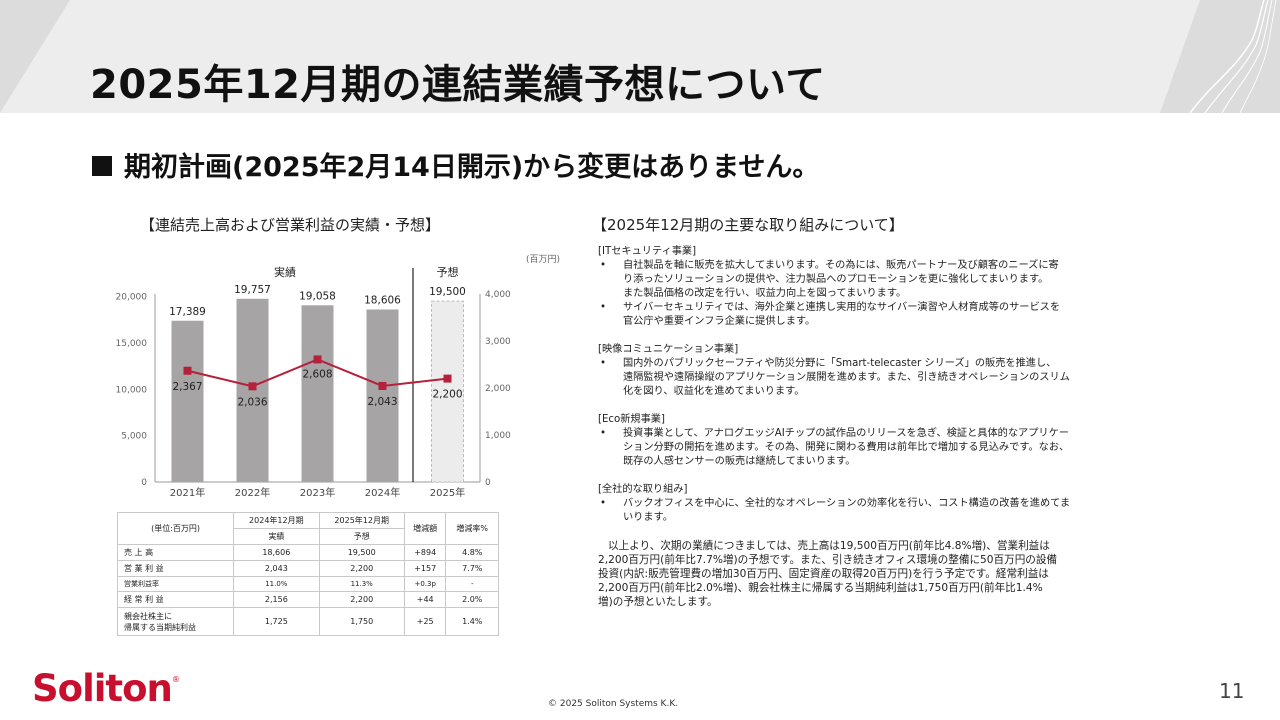 This screenshot has width=1280, height=720. Describe the element at coordinates (102, 688) in the screenshot. I see `logo-text: Soliton` at that location.